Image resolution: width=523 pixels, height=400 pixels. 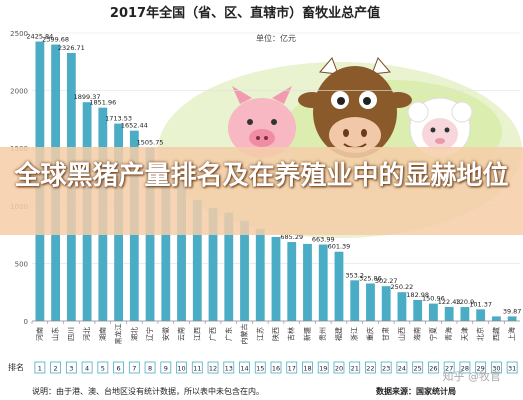 I want to click on data-label: 1652.44, so click(x=134, y=126).